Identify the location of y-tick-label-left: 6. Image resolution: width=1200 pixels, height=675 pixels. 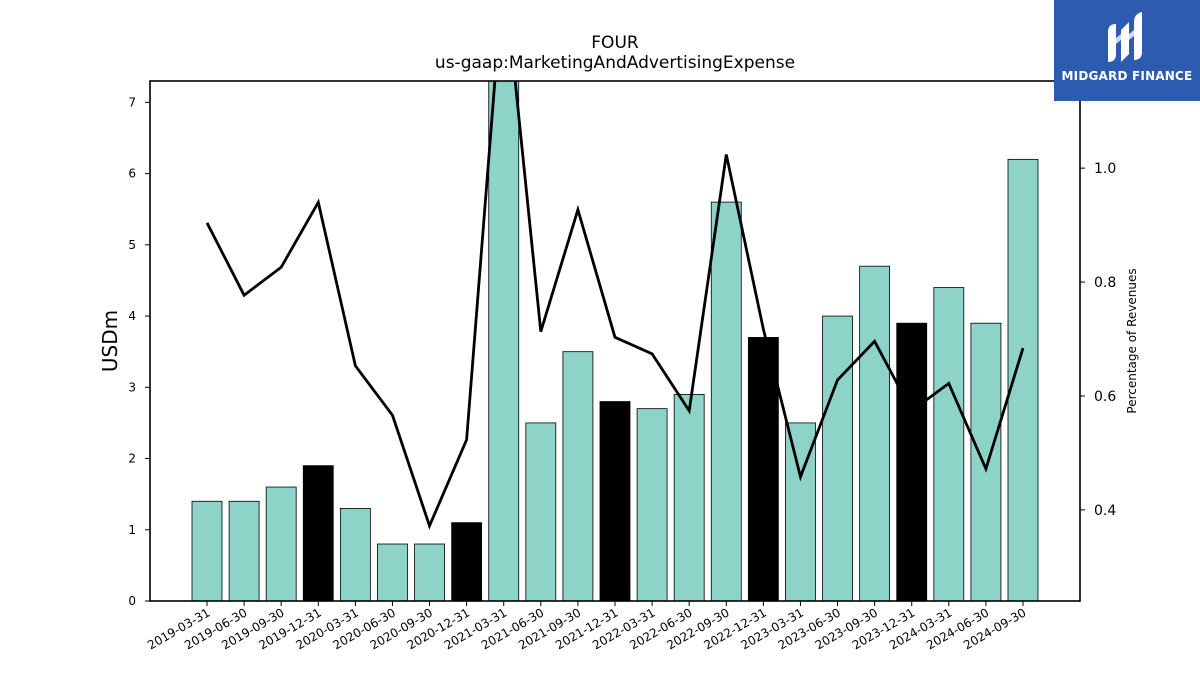
(132, 174).